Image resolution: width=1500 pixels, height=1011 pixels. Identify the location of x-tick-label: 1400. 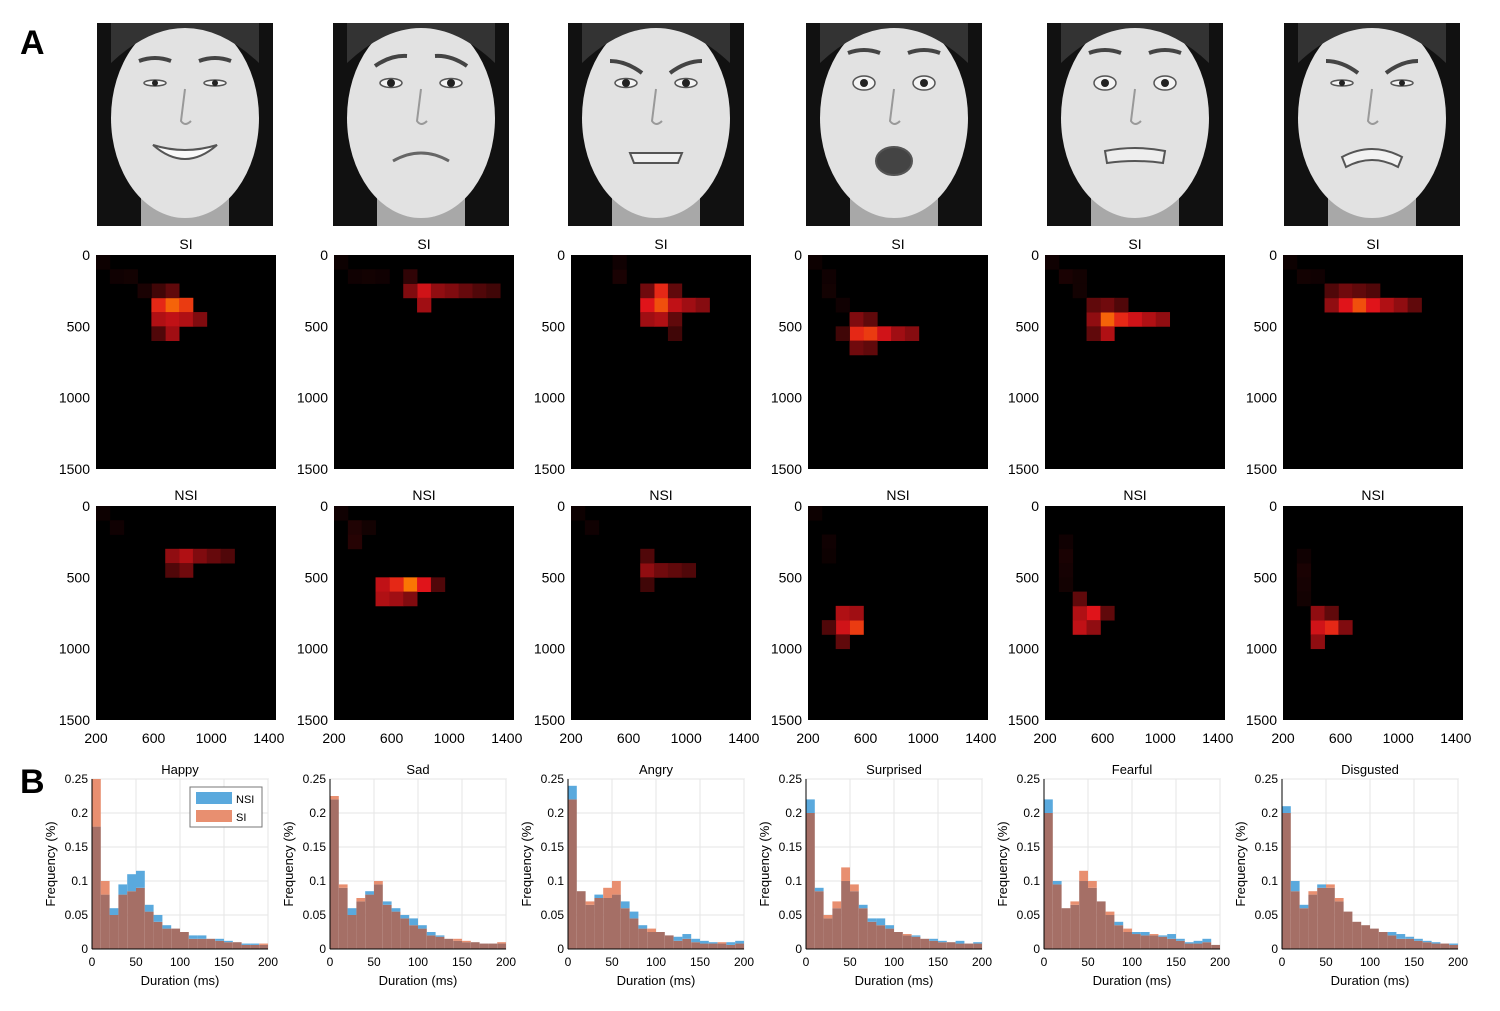
(1217, 738).